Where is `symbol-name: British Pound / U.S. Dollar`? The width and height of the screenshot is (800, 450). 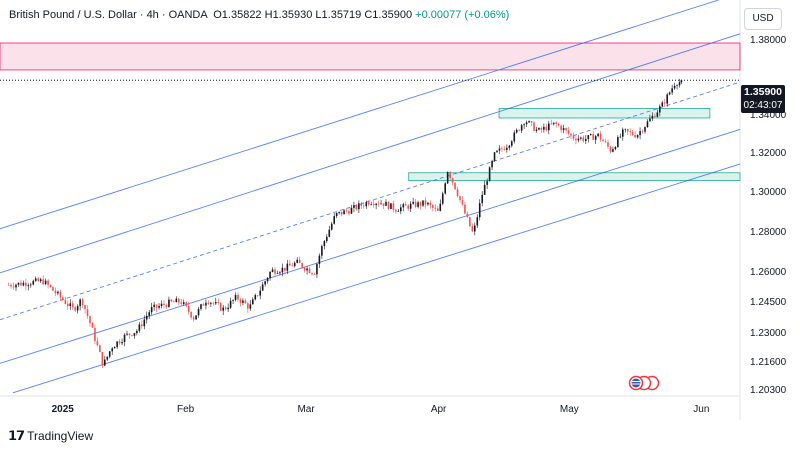
symbol-name: British Pound / U.S. Dollar is located at coordinates (73, 15).